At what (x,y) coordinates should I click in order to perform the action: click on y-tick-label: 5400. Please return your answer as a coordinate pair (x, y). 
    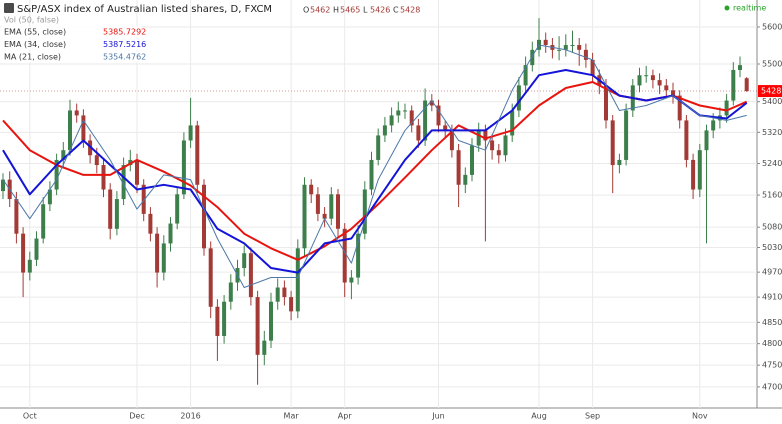
    Looking at the image, I should click on (772, 101).